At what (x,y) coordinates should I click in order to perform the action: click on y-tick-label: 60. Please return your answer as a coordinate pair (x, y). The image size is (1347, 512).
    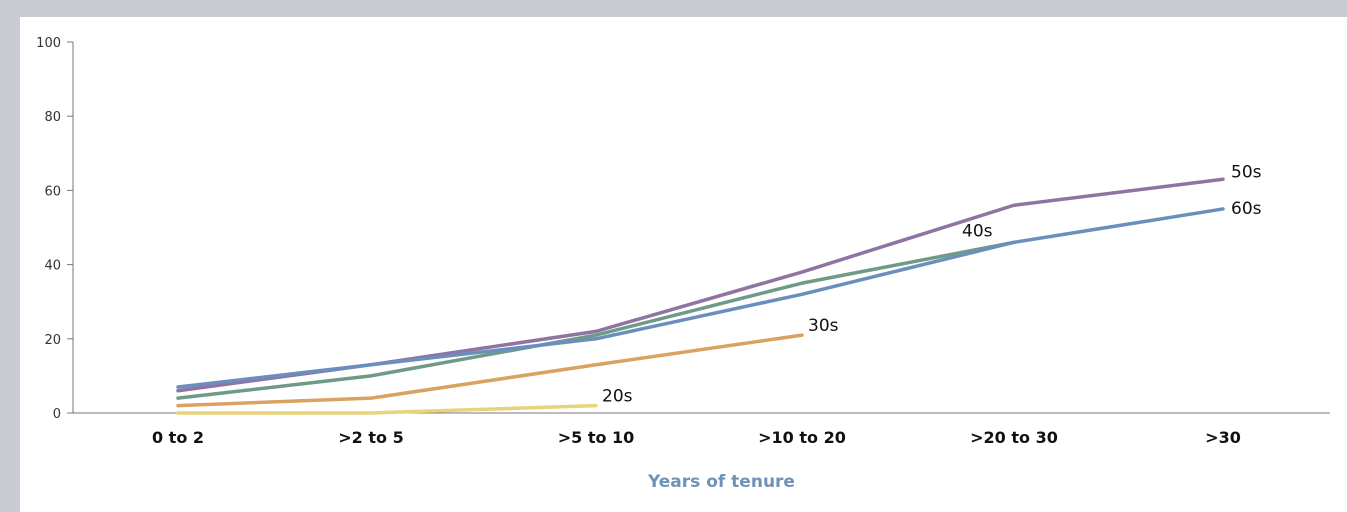
    Looking at the image, I should click on (52, 191).